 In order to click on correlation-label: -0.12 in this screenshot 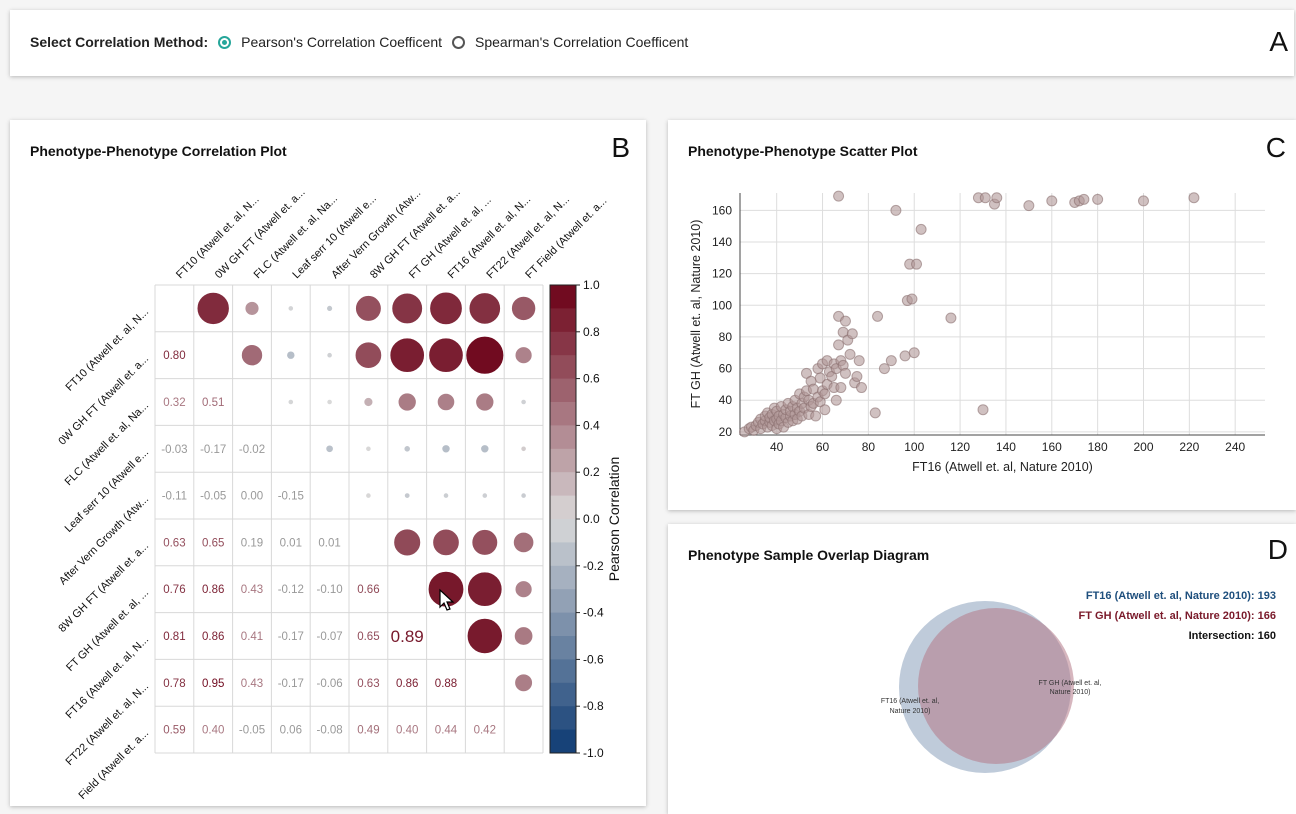, I will do `click(291, 590)`.